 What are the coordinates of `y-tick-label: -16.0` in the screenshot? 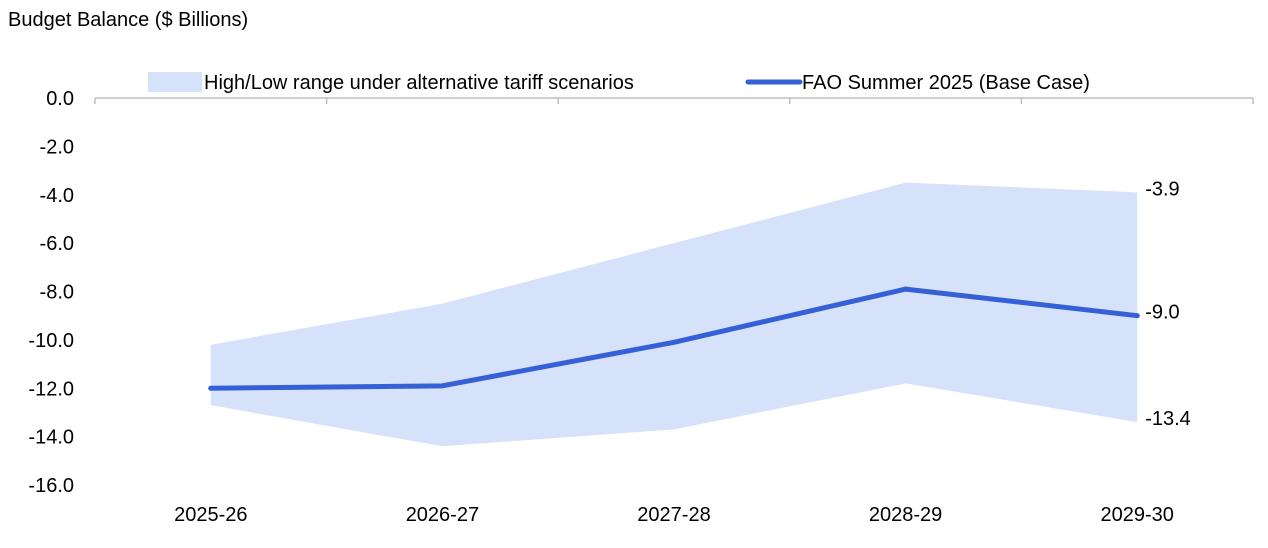 It's located at (51, 486).